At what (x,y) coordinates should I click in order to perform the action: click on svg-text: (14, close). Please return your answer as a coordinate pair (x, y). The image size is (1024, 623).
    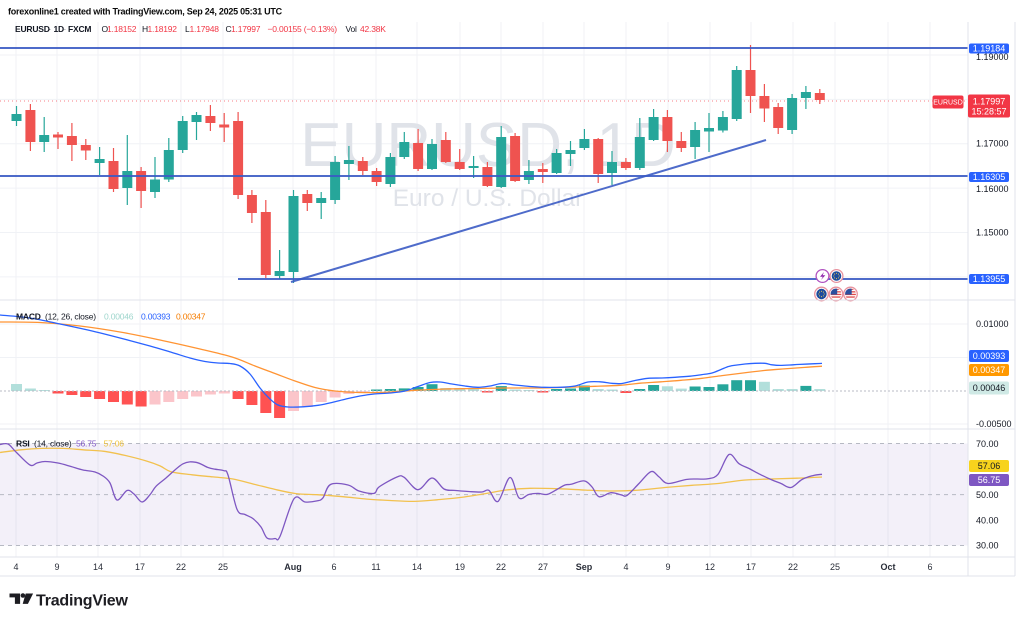
    Looking at the image, I should click on (53, 444).